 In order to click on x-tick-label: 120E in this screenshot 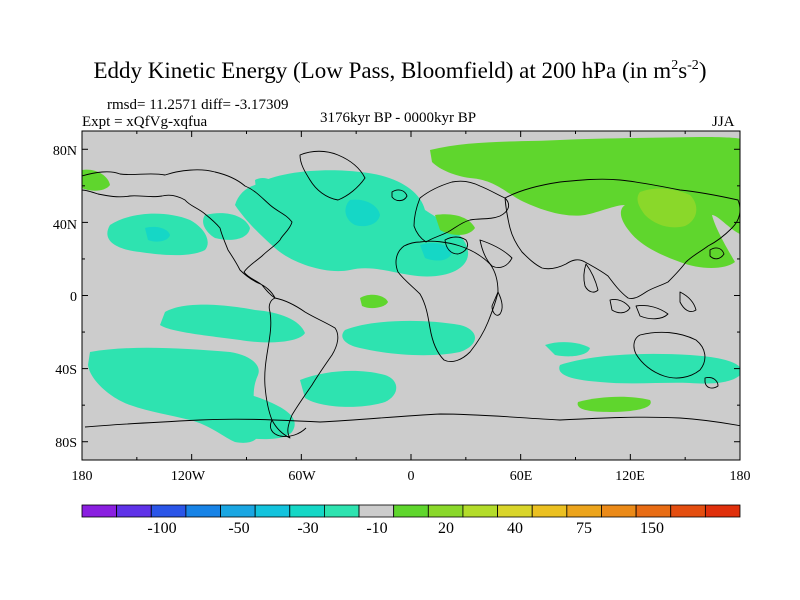, I will do `click(630, 476)`.